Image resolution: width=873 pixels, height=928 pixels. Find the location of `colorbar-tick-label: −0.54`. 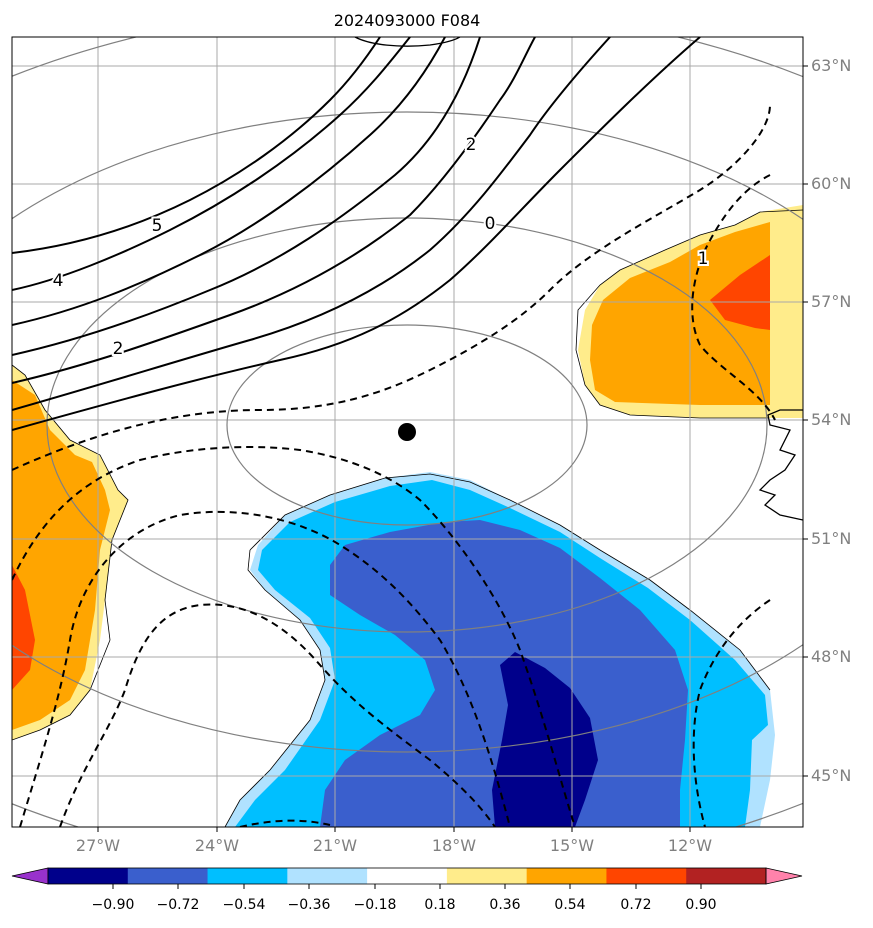

colorbar-tick-label: −0.54 is located at coordinates (244, 905).